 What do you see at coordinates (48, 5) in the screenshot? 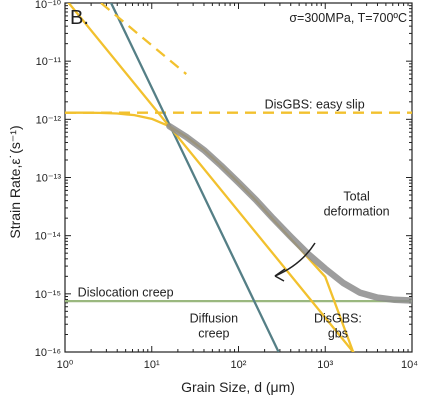
I see `y-tick-label: 10⁻¹⁰` at bounding box center [48, 5].